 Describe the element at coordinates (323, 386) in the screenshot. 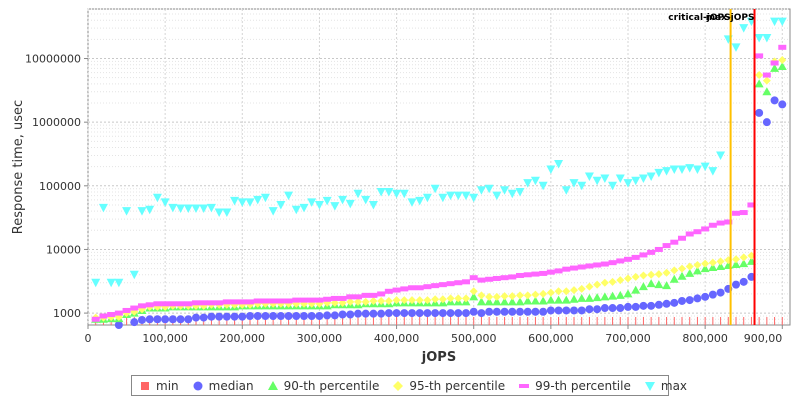

I see `legend-item-90th: 90-th percentile` at that location.